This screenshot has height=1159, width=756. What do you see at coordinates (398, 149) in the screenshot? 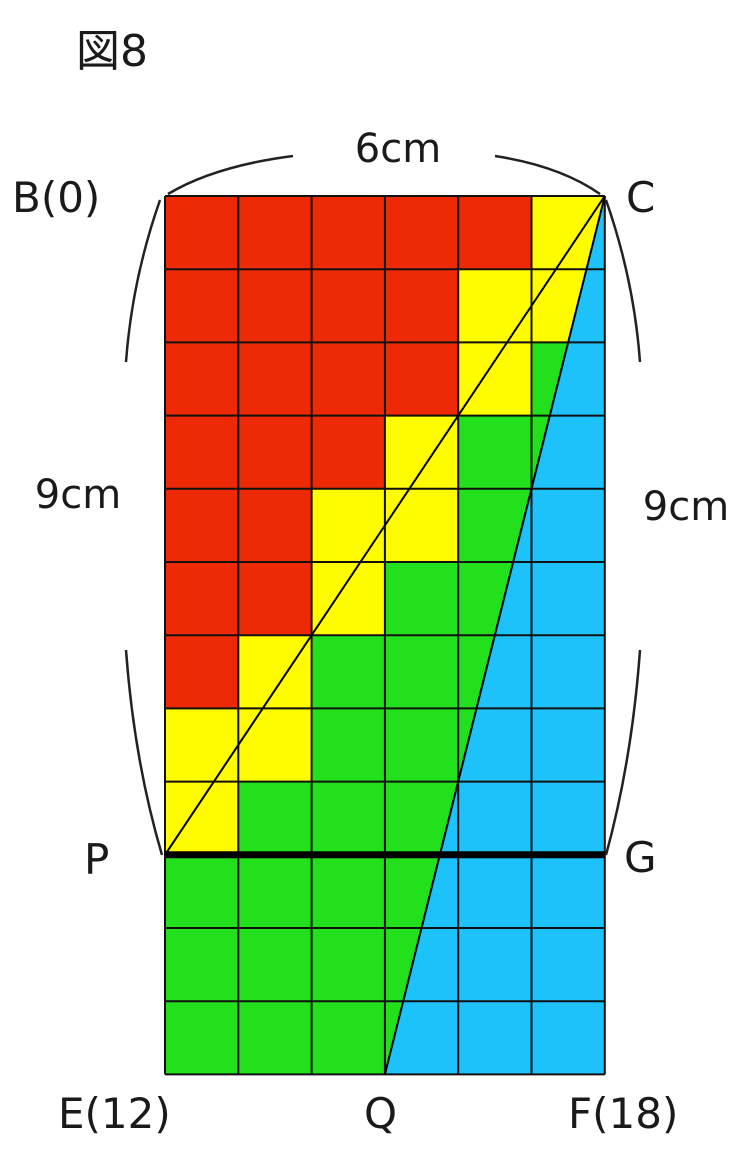
I see `top-dimension-label: 6cm` at bounding box center [398, 149].